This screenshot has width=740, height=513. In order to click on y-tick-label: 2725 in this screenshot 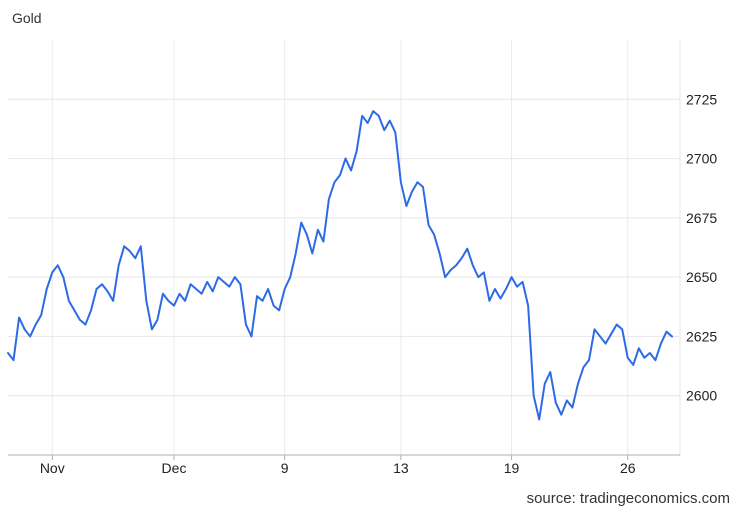, I will do `click(701, 99)`.